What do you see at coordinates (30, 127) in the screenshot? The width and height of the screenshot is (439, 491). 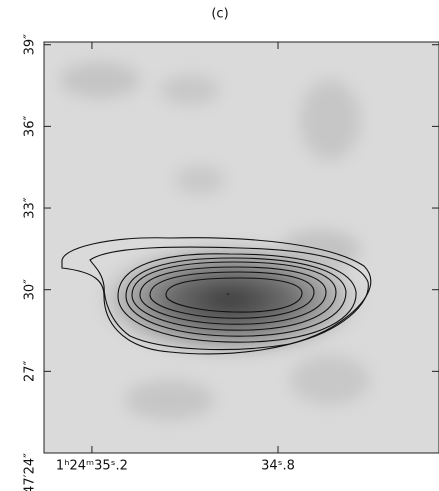 I see `y-tick-label: 36″` at bounding box center [30, 127].